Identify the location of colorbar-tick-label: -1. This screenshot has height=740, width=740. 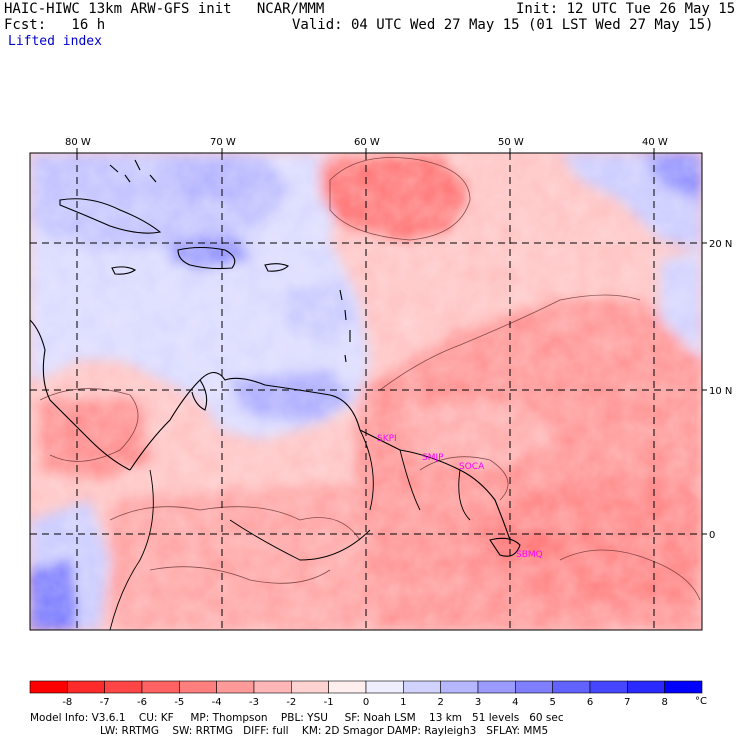
(329, 702).